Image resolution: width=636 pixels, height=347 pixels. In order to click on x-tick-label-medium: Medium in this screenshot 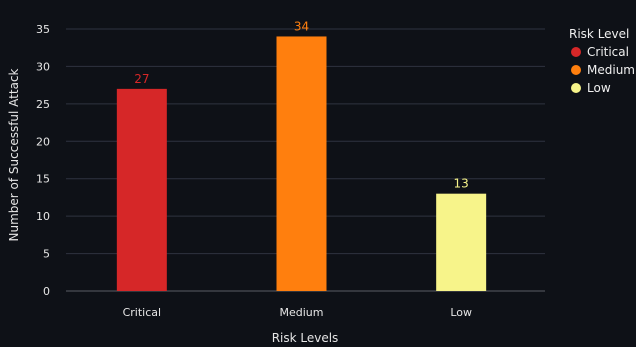, I will do `click(302, 312)`.